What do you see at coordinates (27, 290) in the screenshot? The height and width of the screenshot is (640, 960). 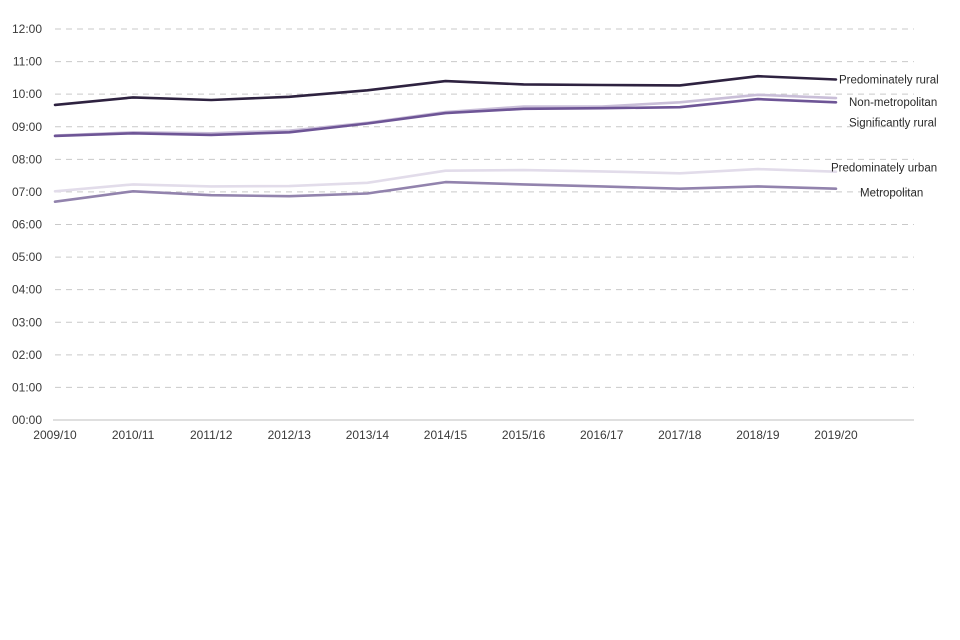 I see `y-tick-label: 04:00` at bounding box center [27, 290].